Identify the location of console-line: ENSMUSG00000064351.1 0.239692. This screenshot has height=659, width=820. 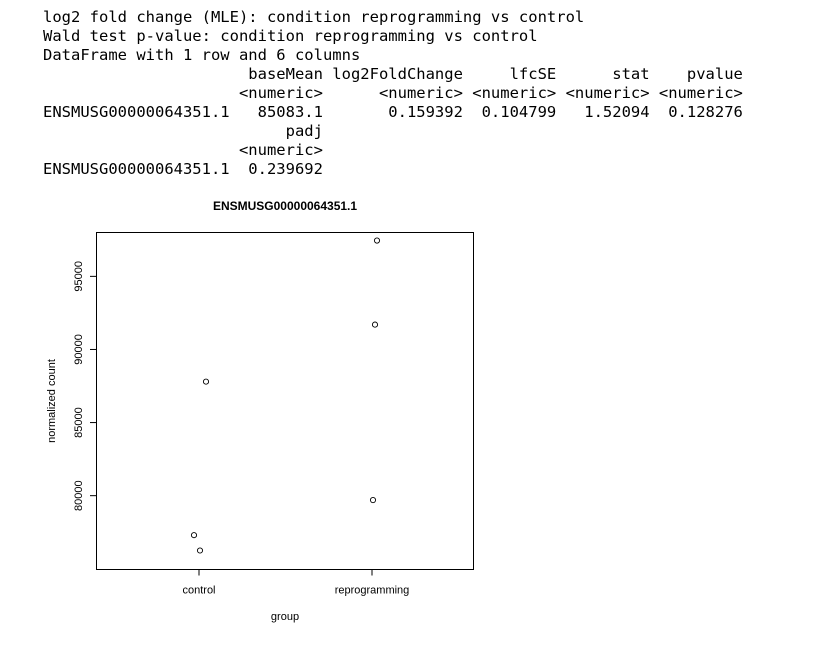
(183, 169).